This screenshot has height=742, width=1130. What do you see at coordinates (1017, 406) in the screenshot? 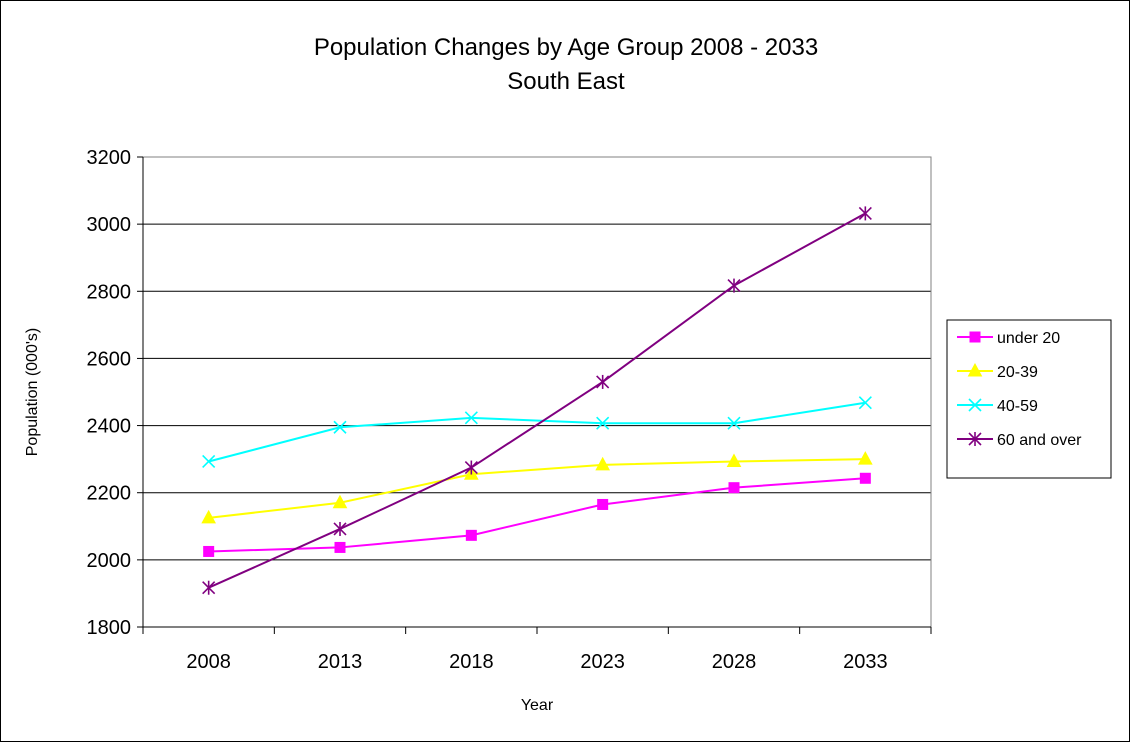
I see `legend-label: 40-59` at bounding box center [1017, 406].